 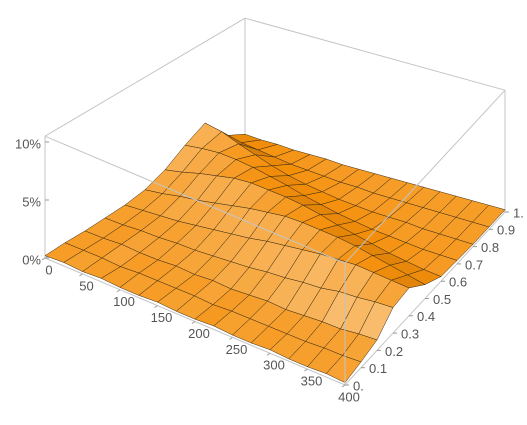 I want to click on y-tick-label: 0.2, so click(x=394, y=351).